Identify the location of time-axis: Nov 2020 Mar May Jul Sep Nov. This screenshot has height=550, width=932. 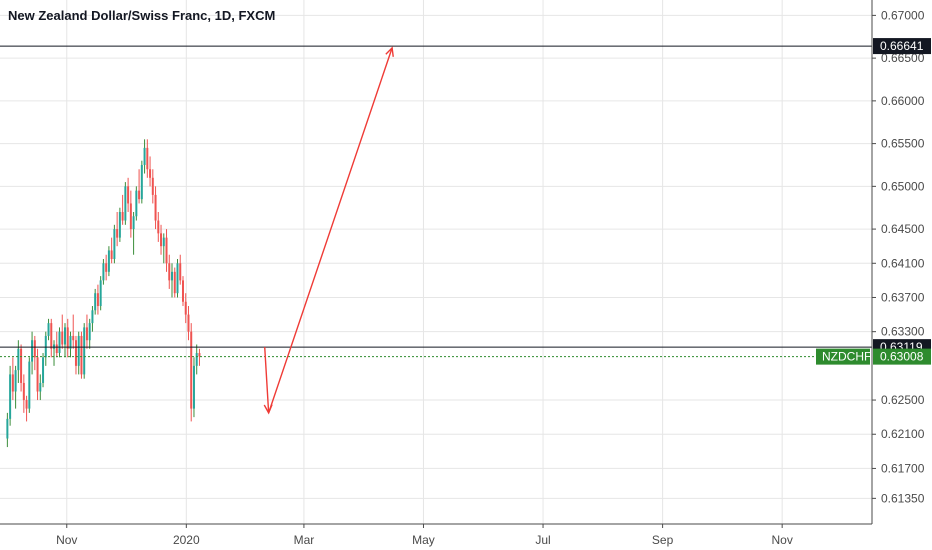
(424, 535).